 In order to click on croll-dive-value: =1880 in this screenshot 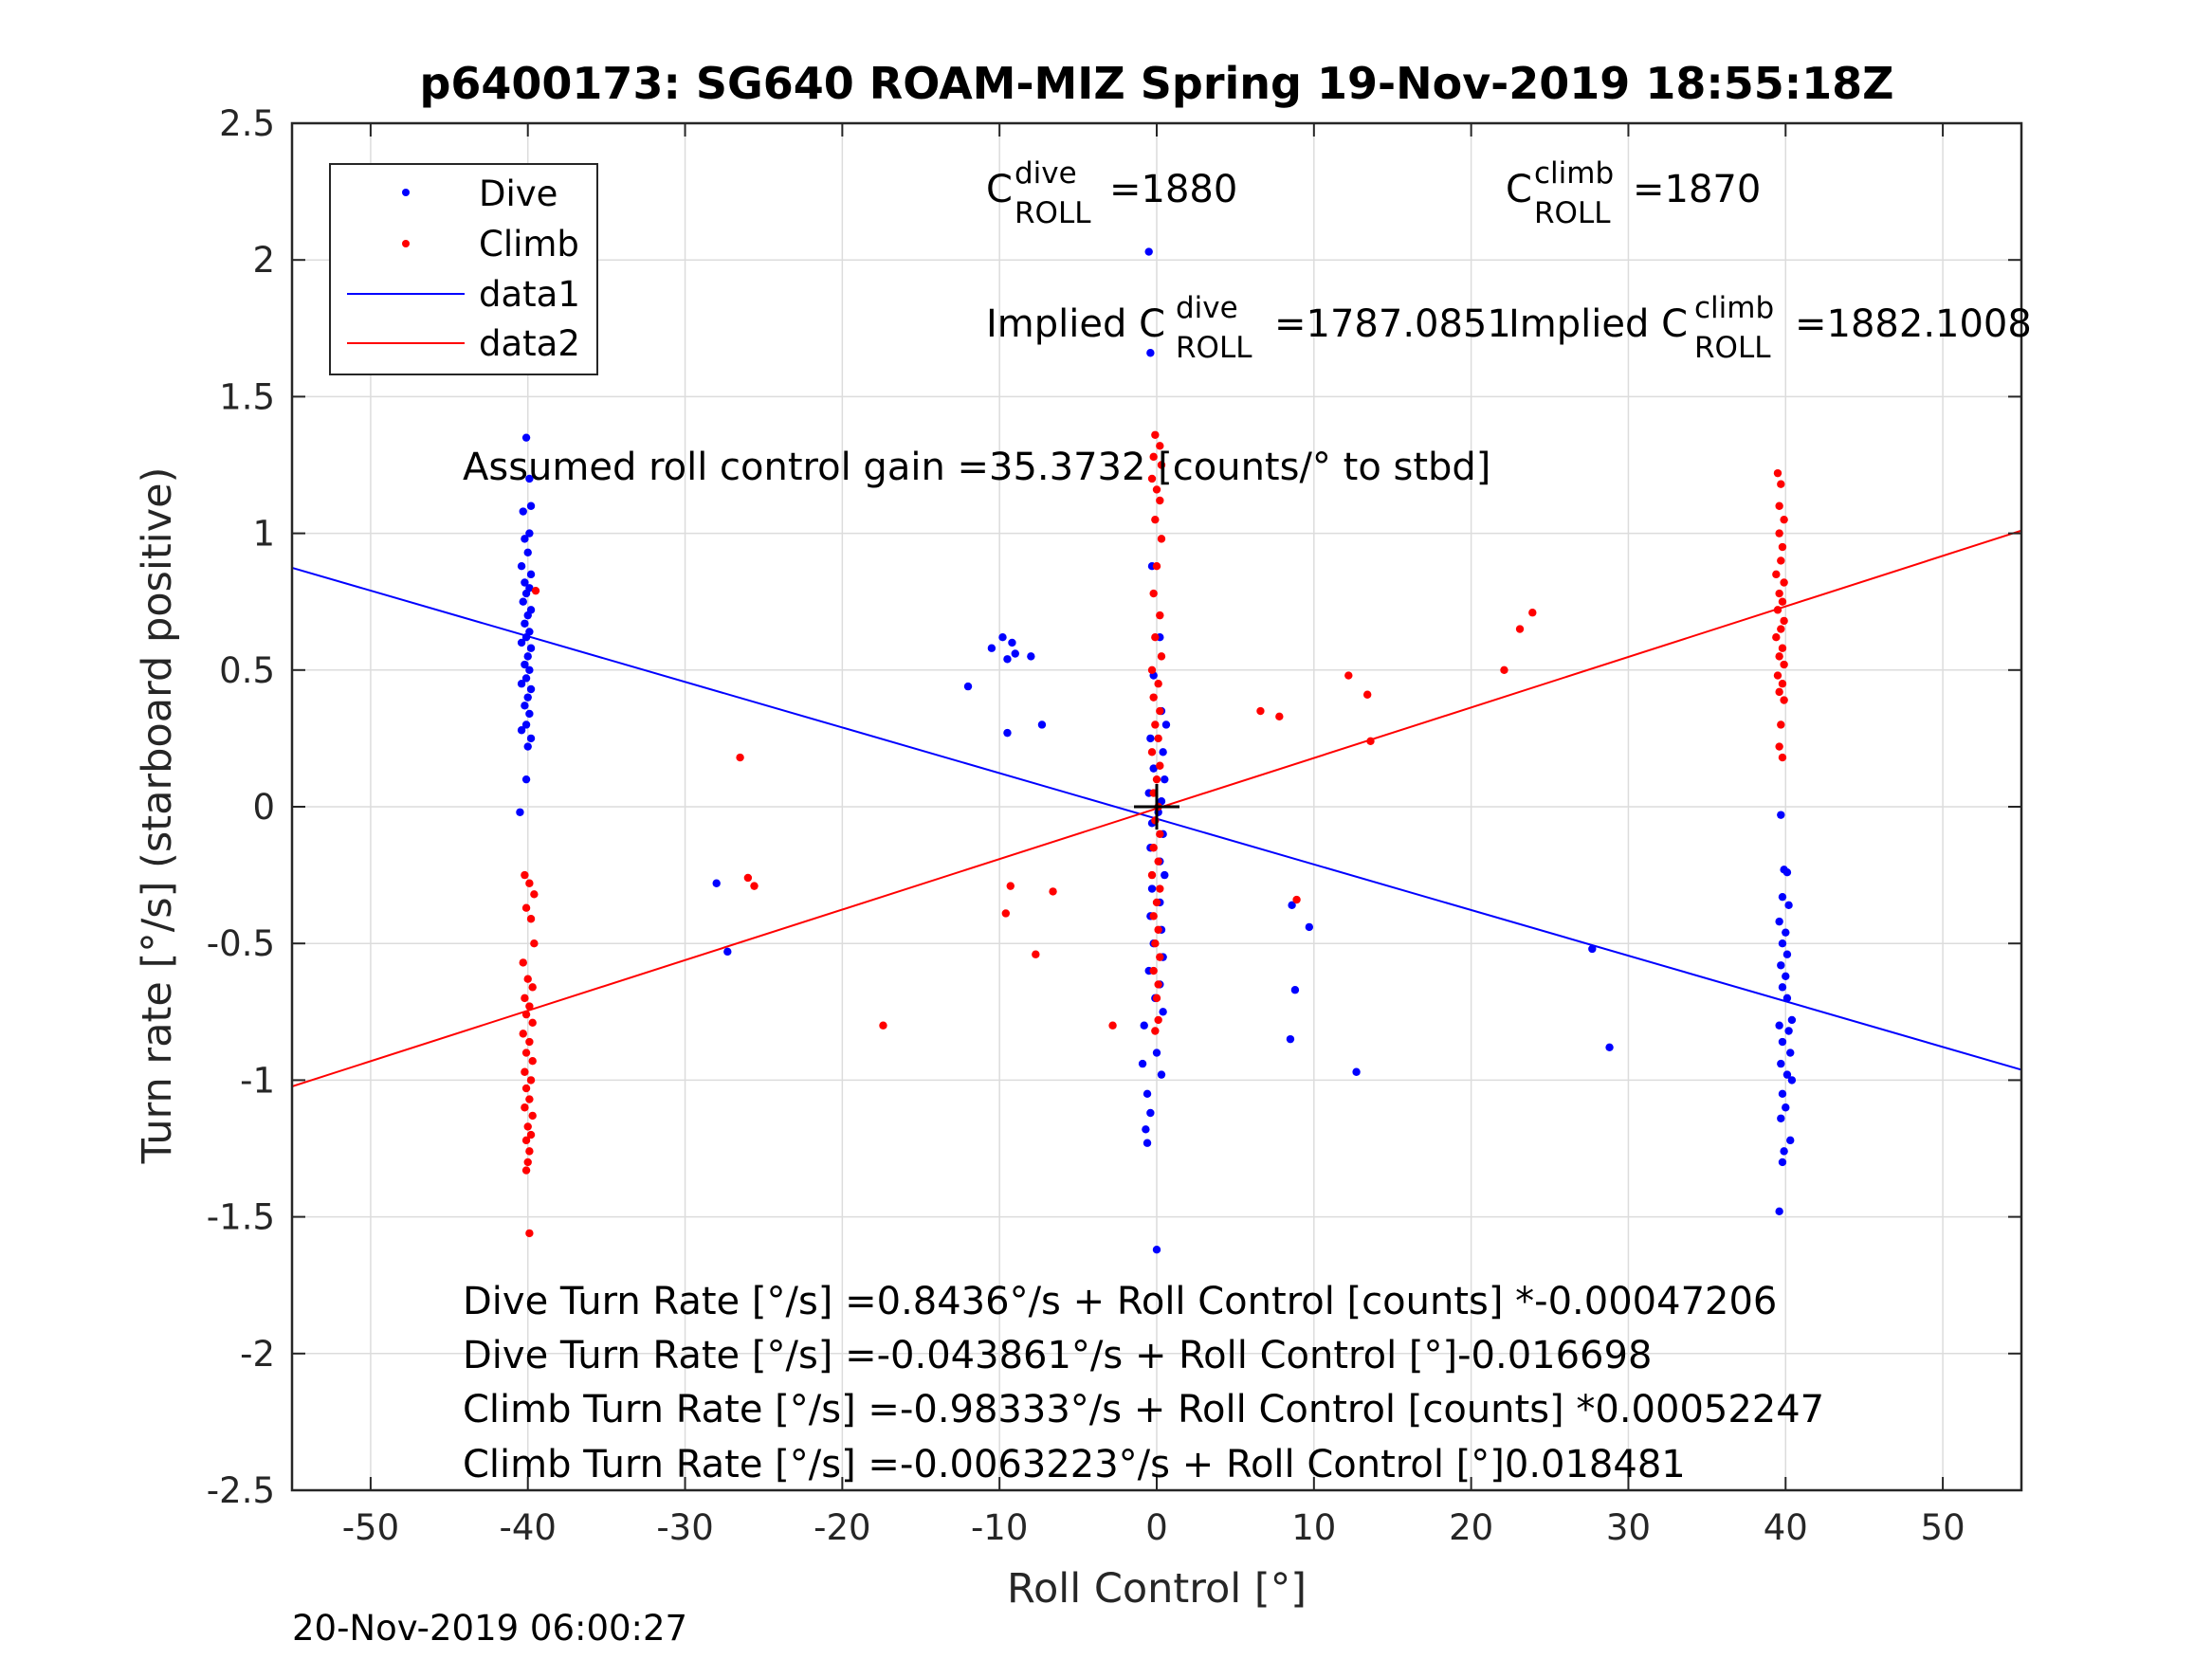, I will do `click(1173, 189)`.